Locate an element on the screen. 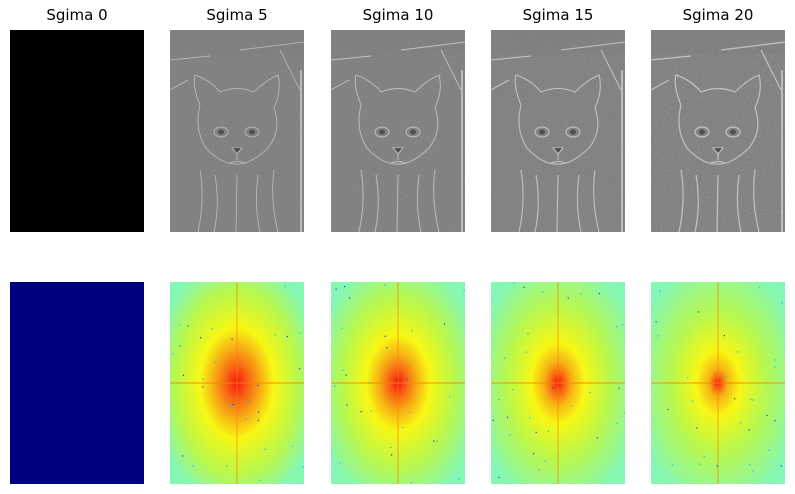 The width and height of the screenshot is (795, 494). panel-title-sigma-5: Sgima 5 is located at coordinates (237, 15).